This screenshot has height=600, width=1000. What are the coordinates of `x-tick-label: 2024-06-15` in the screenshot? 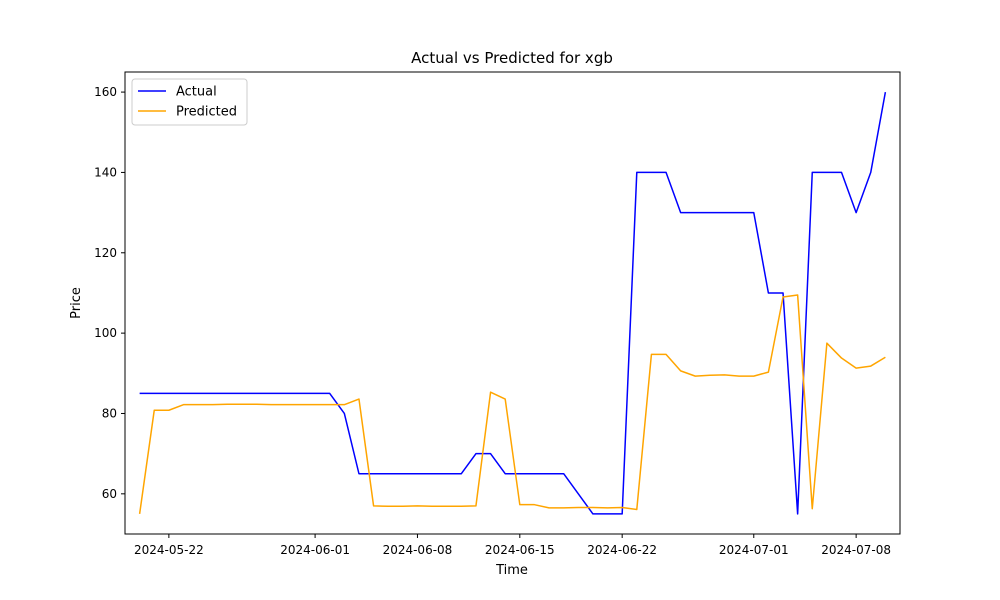 It's located at (520, 550).